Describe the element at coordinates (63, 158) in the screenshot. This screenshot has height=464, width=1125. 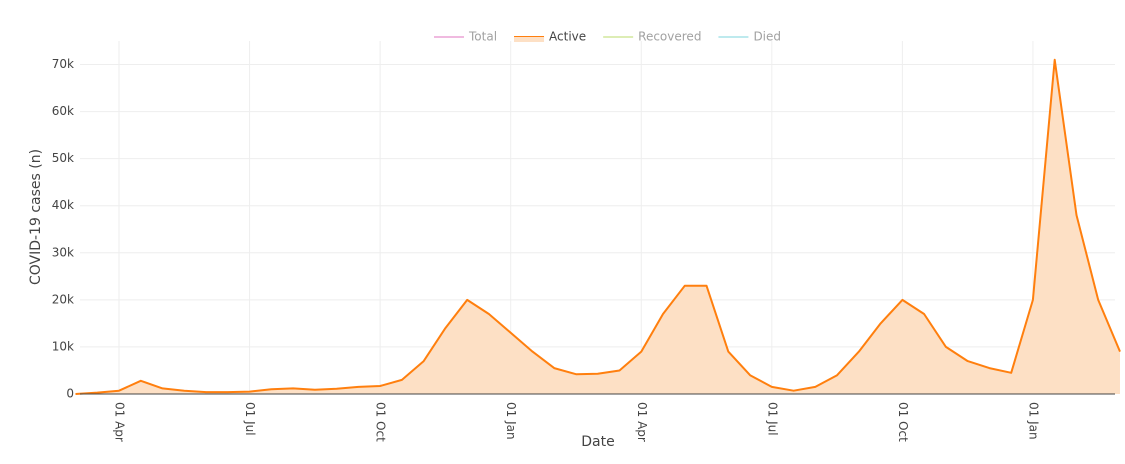
I see `y-tick-label: 50k` at that location.